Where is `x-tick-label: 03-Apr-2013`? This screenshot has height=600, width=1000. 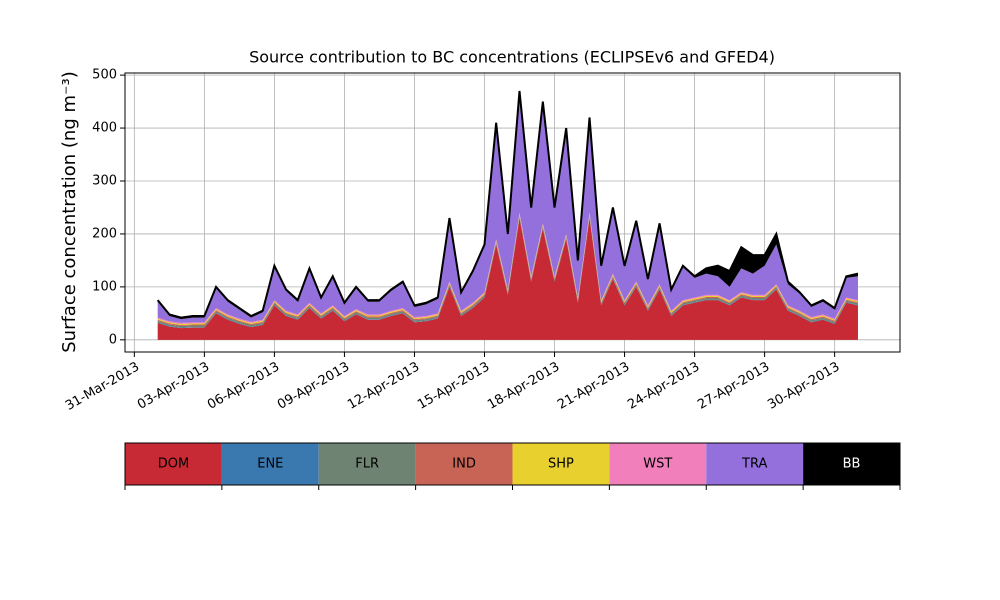 x-tick-label: 03-Apr-2013 is located at coordinates (173, 386).